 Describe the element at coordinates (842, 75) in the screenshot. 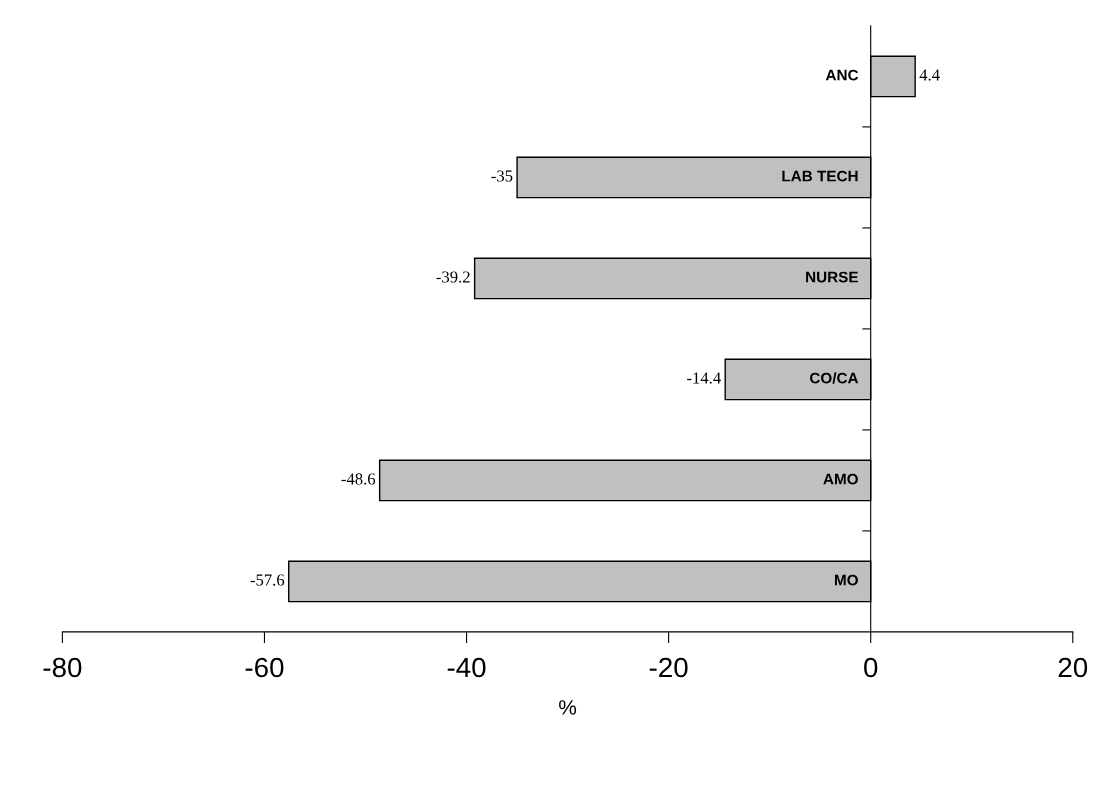

I see `y-tick-label: ANC` at that location.